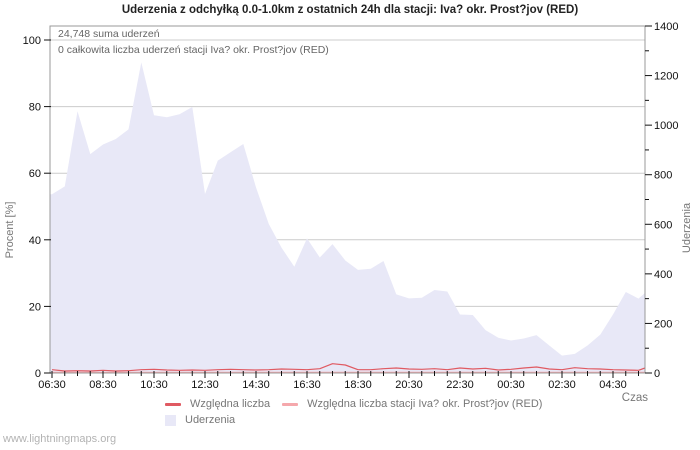 The height and width of the screenshot is (450, 700). Describe the element at coordinates (290, 404) in the screenshot. I see `station-line-icon` at that location.